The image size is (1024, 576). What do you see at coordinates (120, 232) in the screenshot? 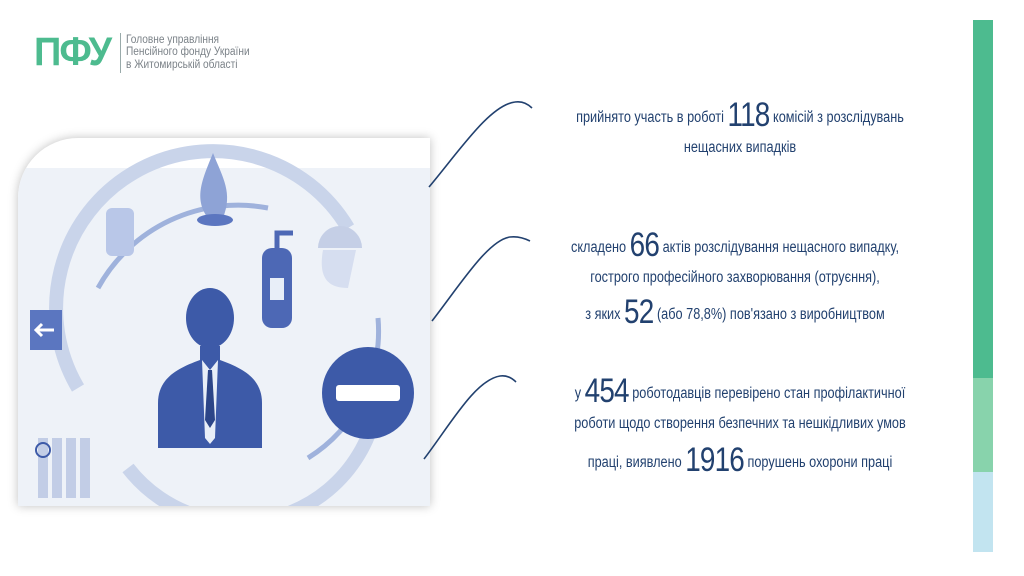
I see `hand-icon` at bounding box center [120, 232].